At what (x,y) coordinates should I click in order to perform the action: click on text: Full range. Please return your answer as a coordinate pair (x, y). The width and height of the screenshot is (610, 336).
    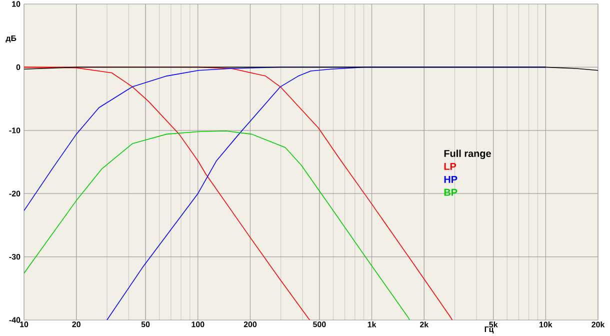
    Looking at the image, I should click on (467, 155).